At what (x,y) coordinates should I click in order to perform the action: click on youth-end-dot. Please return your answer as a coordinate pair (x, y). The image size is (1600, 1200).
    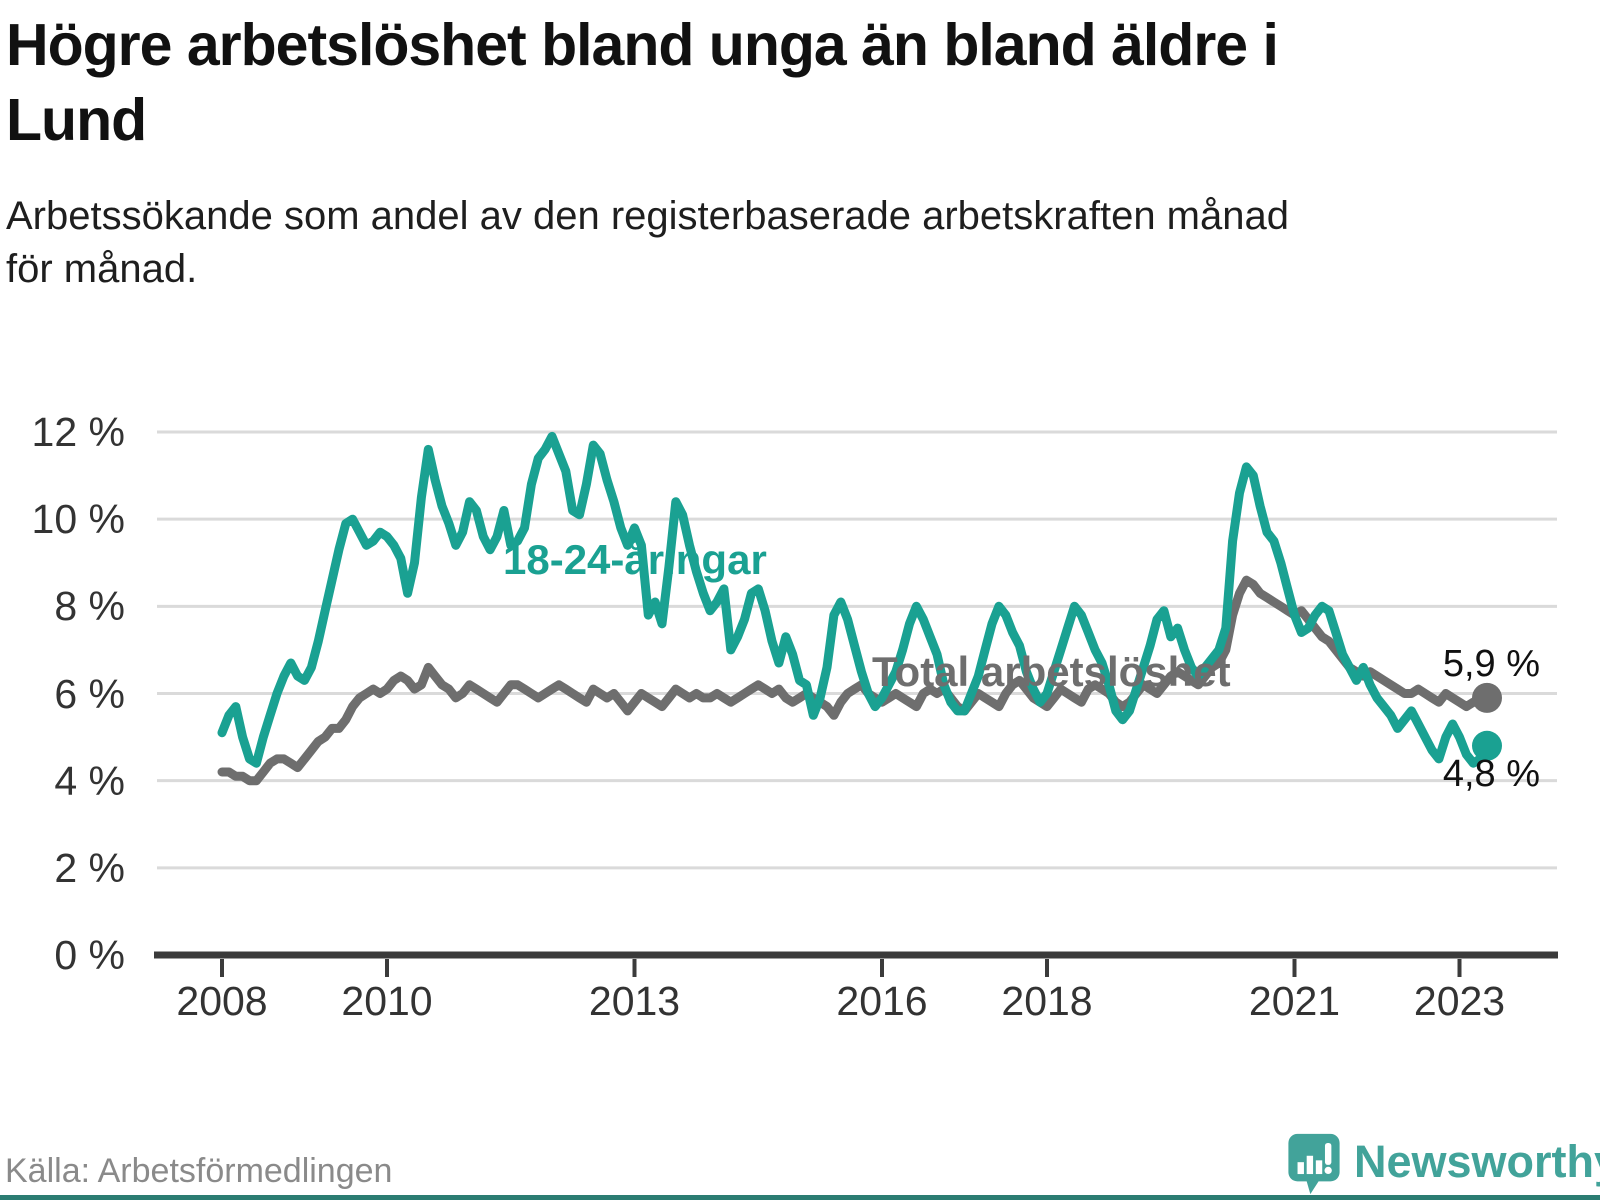
    Looking at the image, I should click on (1487, 745).